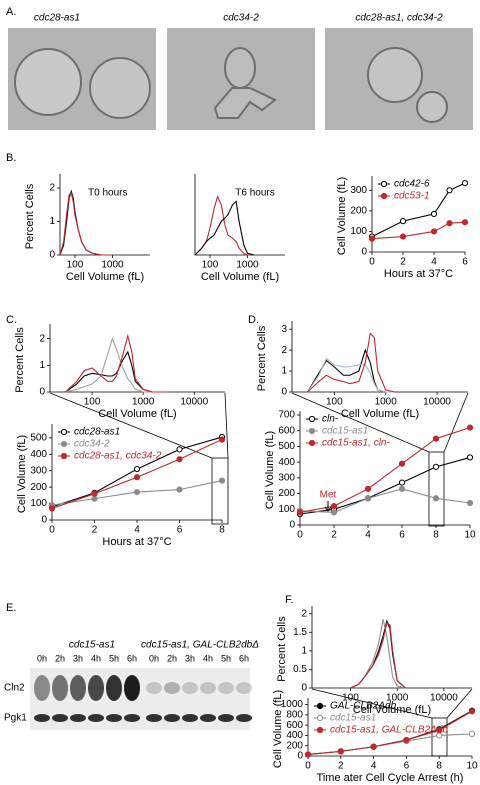 This screenshot has height=785, width=480. Describe the element at coordinates (436, 535) in the screenshot. I see `x-tick-label: 8` at that location.